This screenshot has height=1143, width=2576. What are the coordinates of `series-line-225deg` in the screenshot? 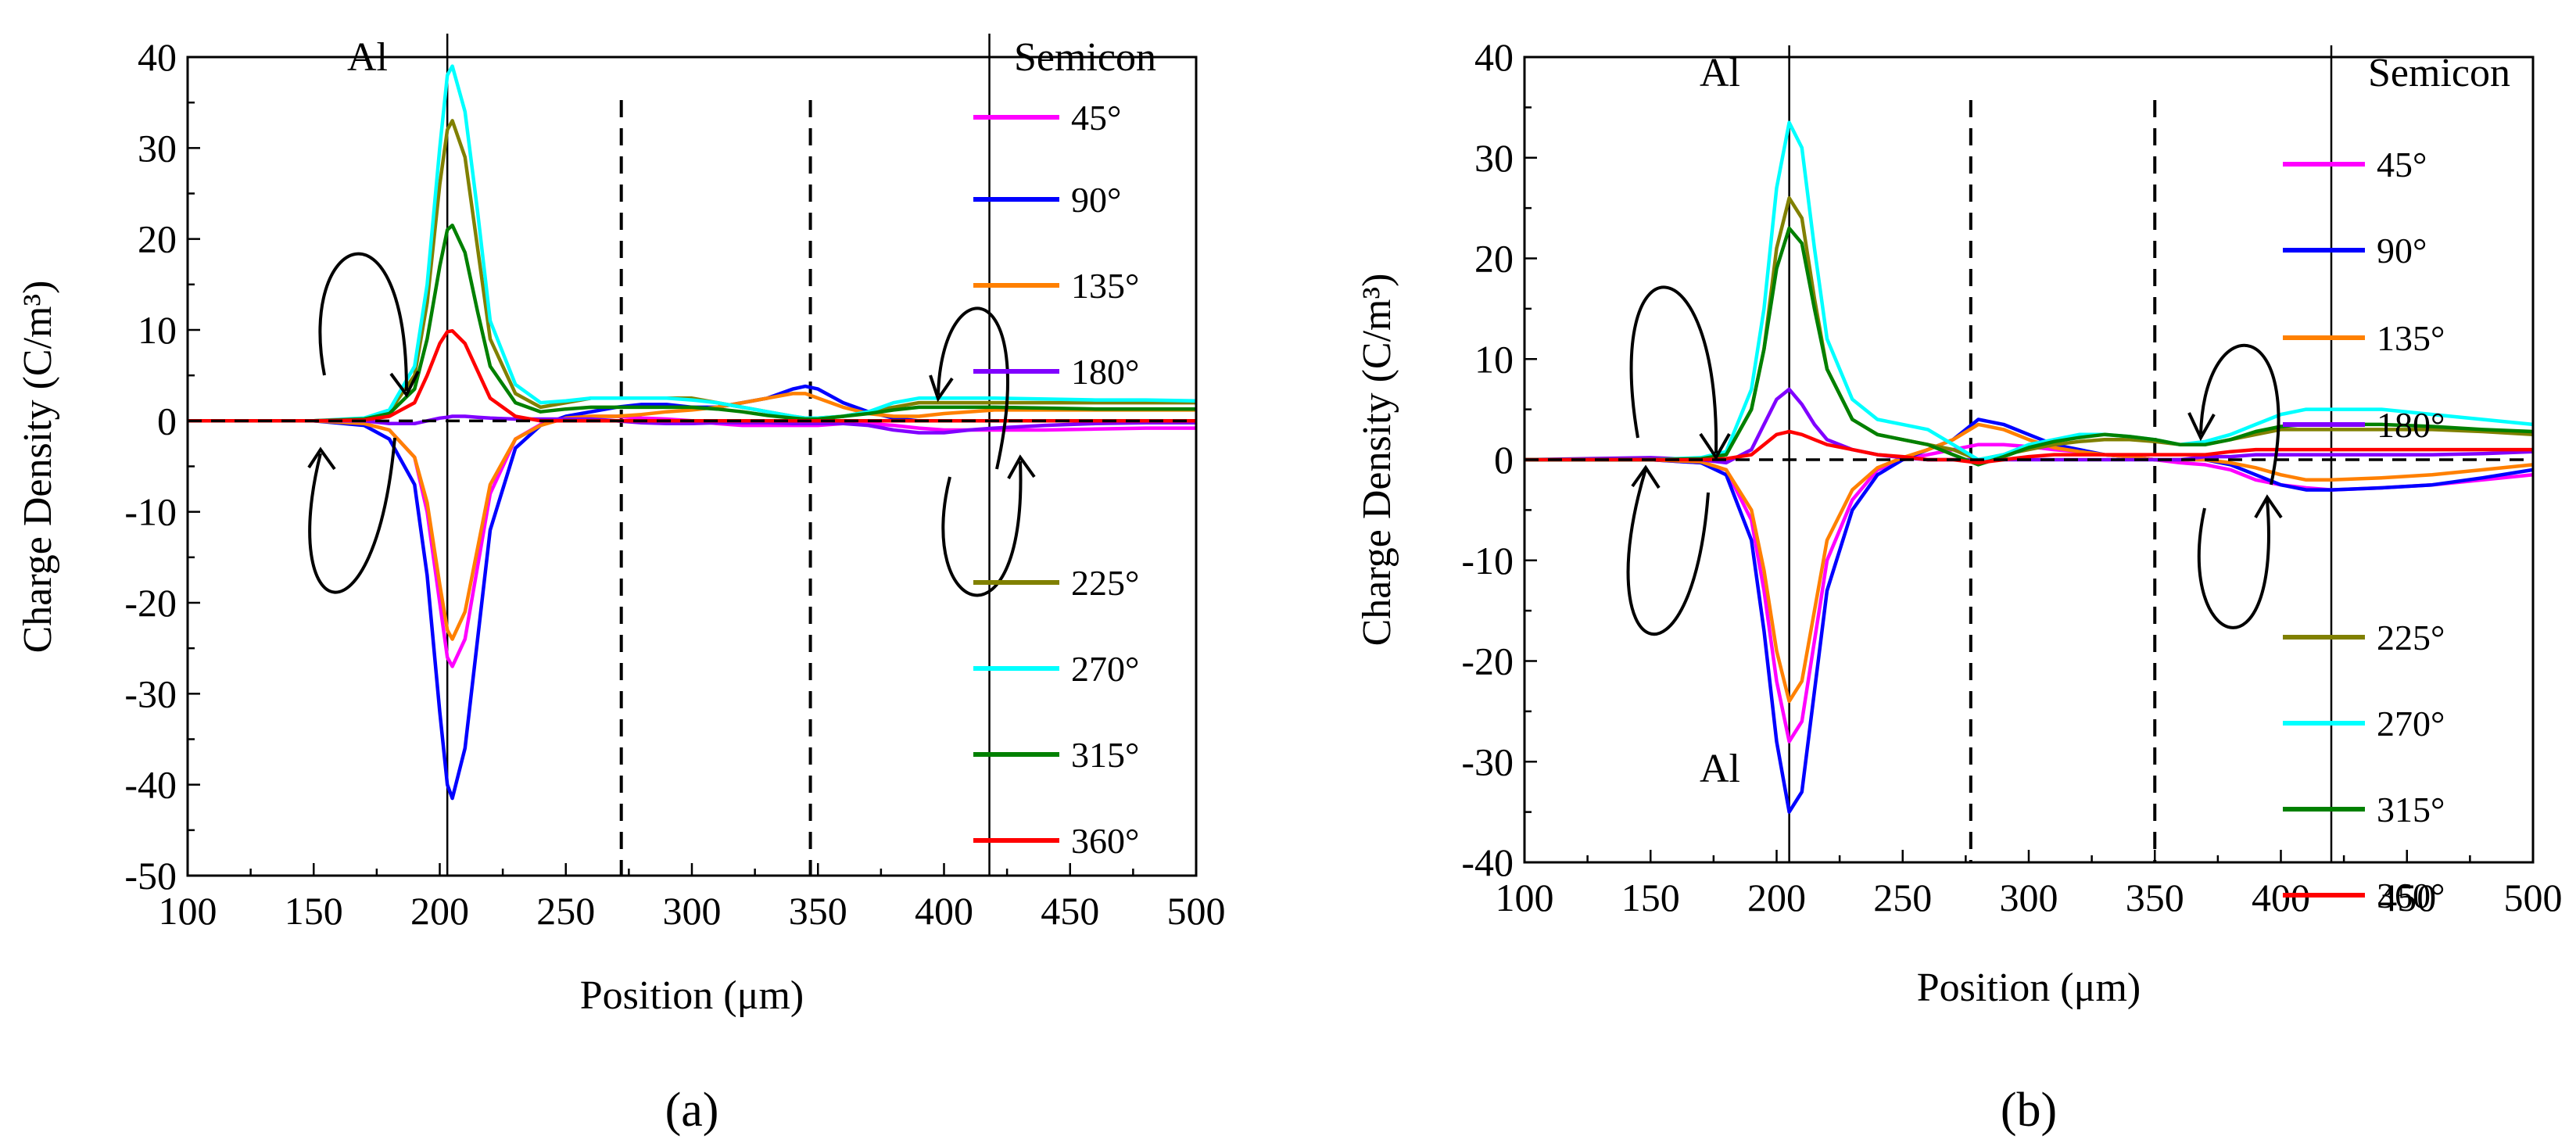 It's located at (692, 271).